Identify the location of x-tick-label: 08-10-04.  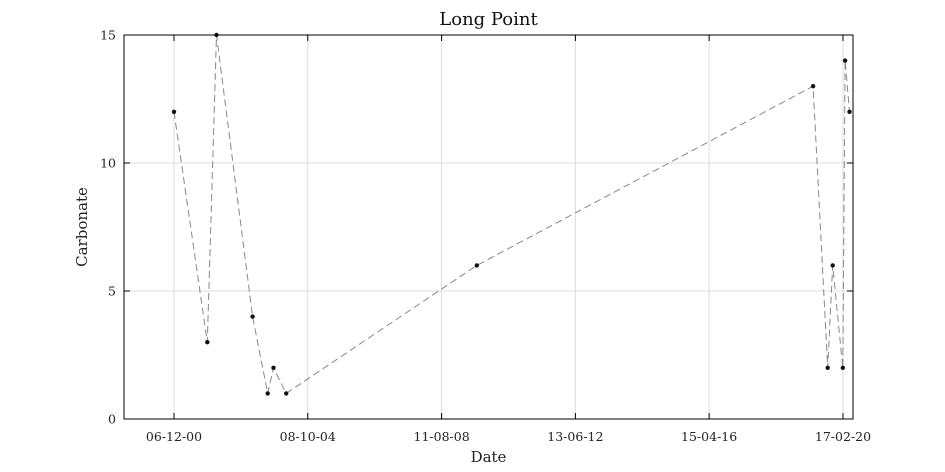
(308, 436).